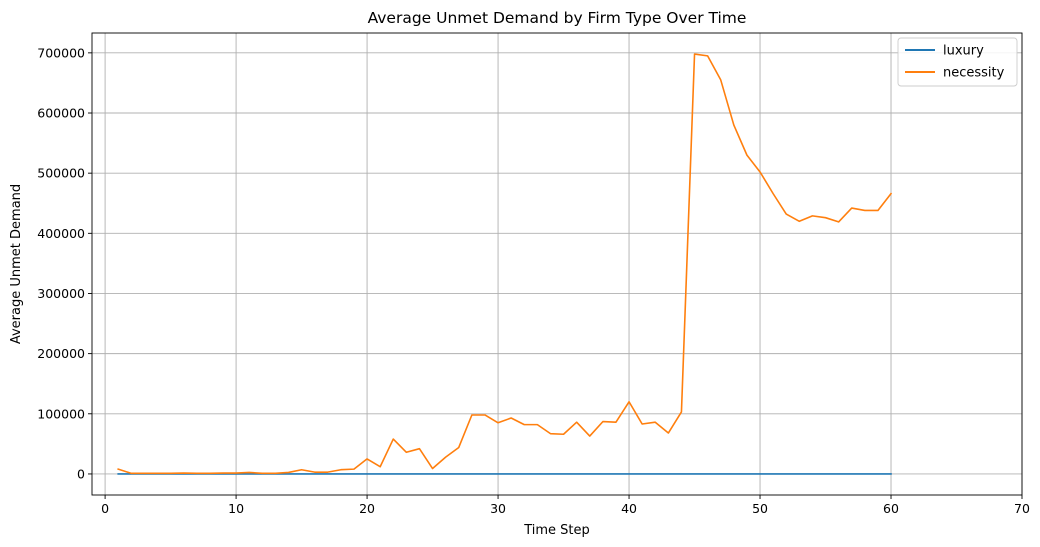 The image size is (1040, 547). I want to click on x-tick-label: 60, so click(891, 508).